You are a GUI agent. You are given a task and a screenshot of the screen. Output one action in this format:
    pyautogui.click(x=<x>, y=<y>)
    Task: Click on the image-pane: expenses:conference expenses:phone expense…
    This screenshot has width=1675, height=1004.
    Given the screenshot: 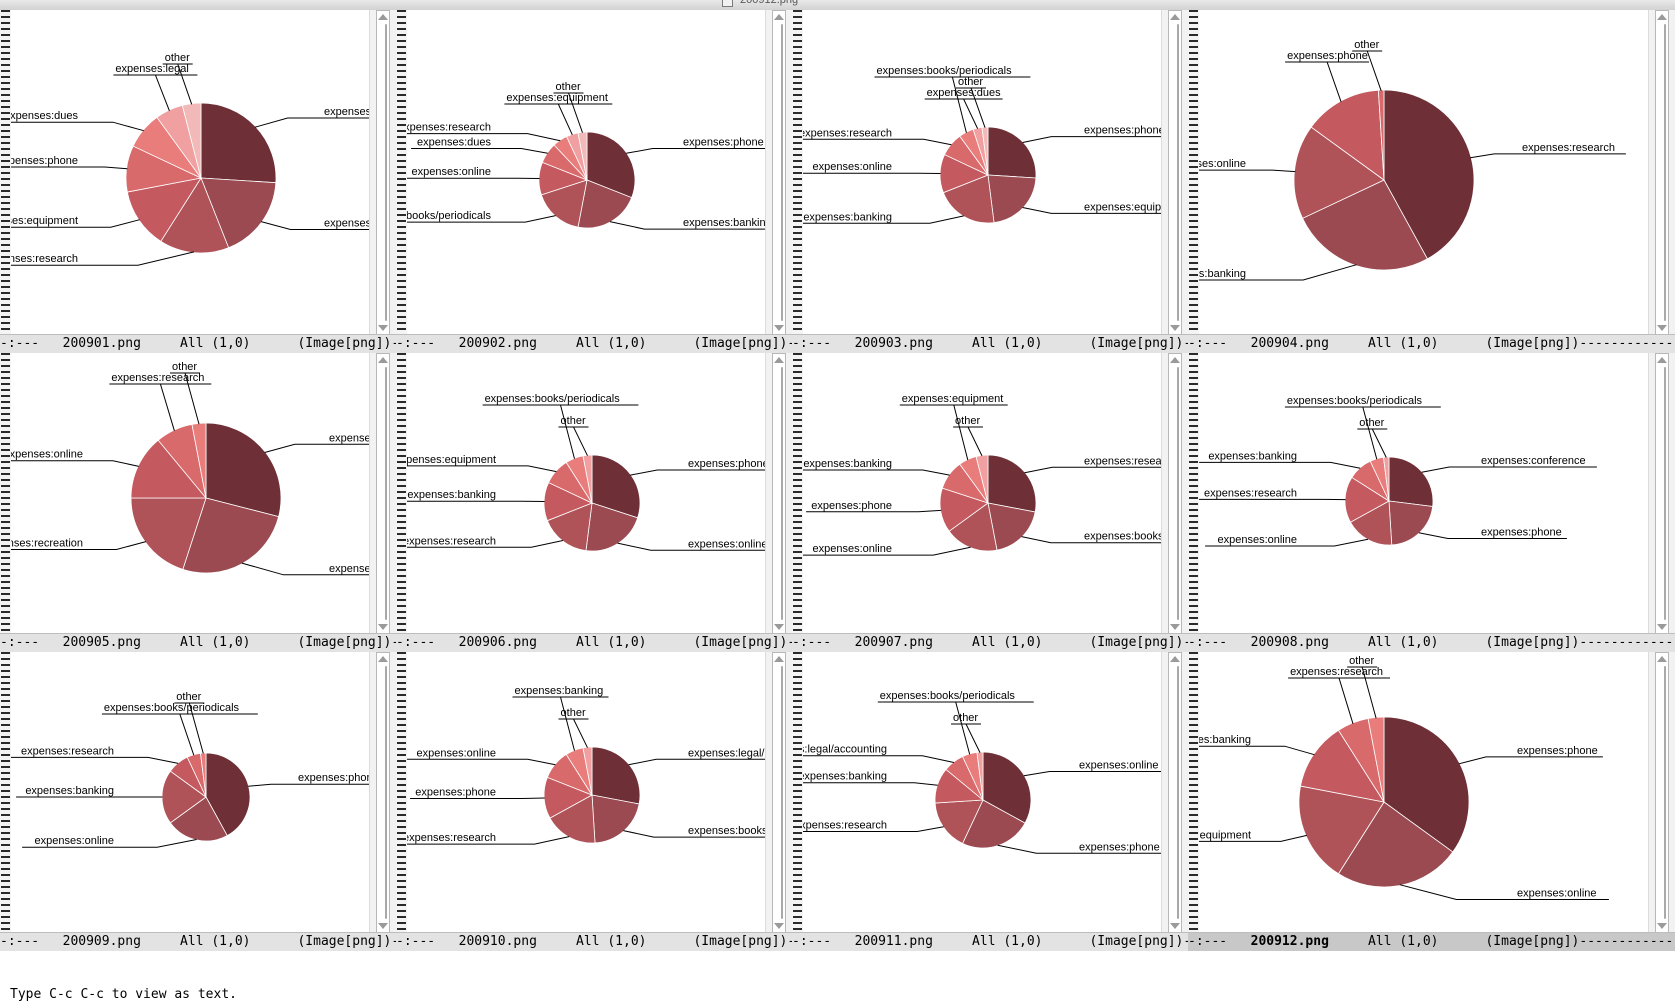 What is the action you would take?
    pyautogui.click(x=1424, y=493)
    